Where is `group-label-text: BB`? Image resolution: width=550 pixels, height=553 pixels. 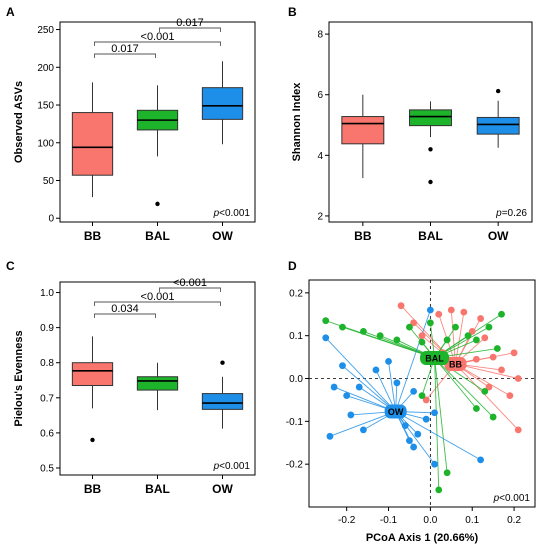 group-label-text: BB is located at coordinates (455, 364).